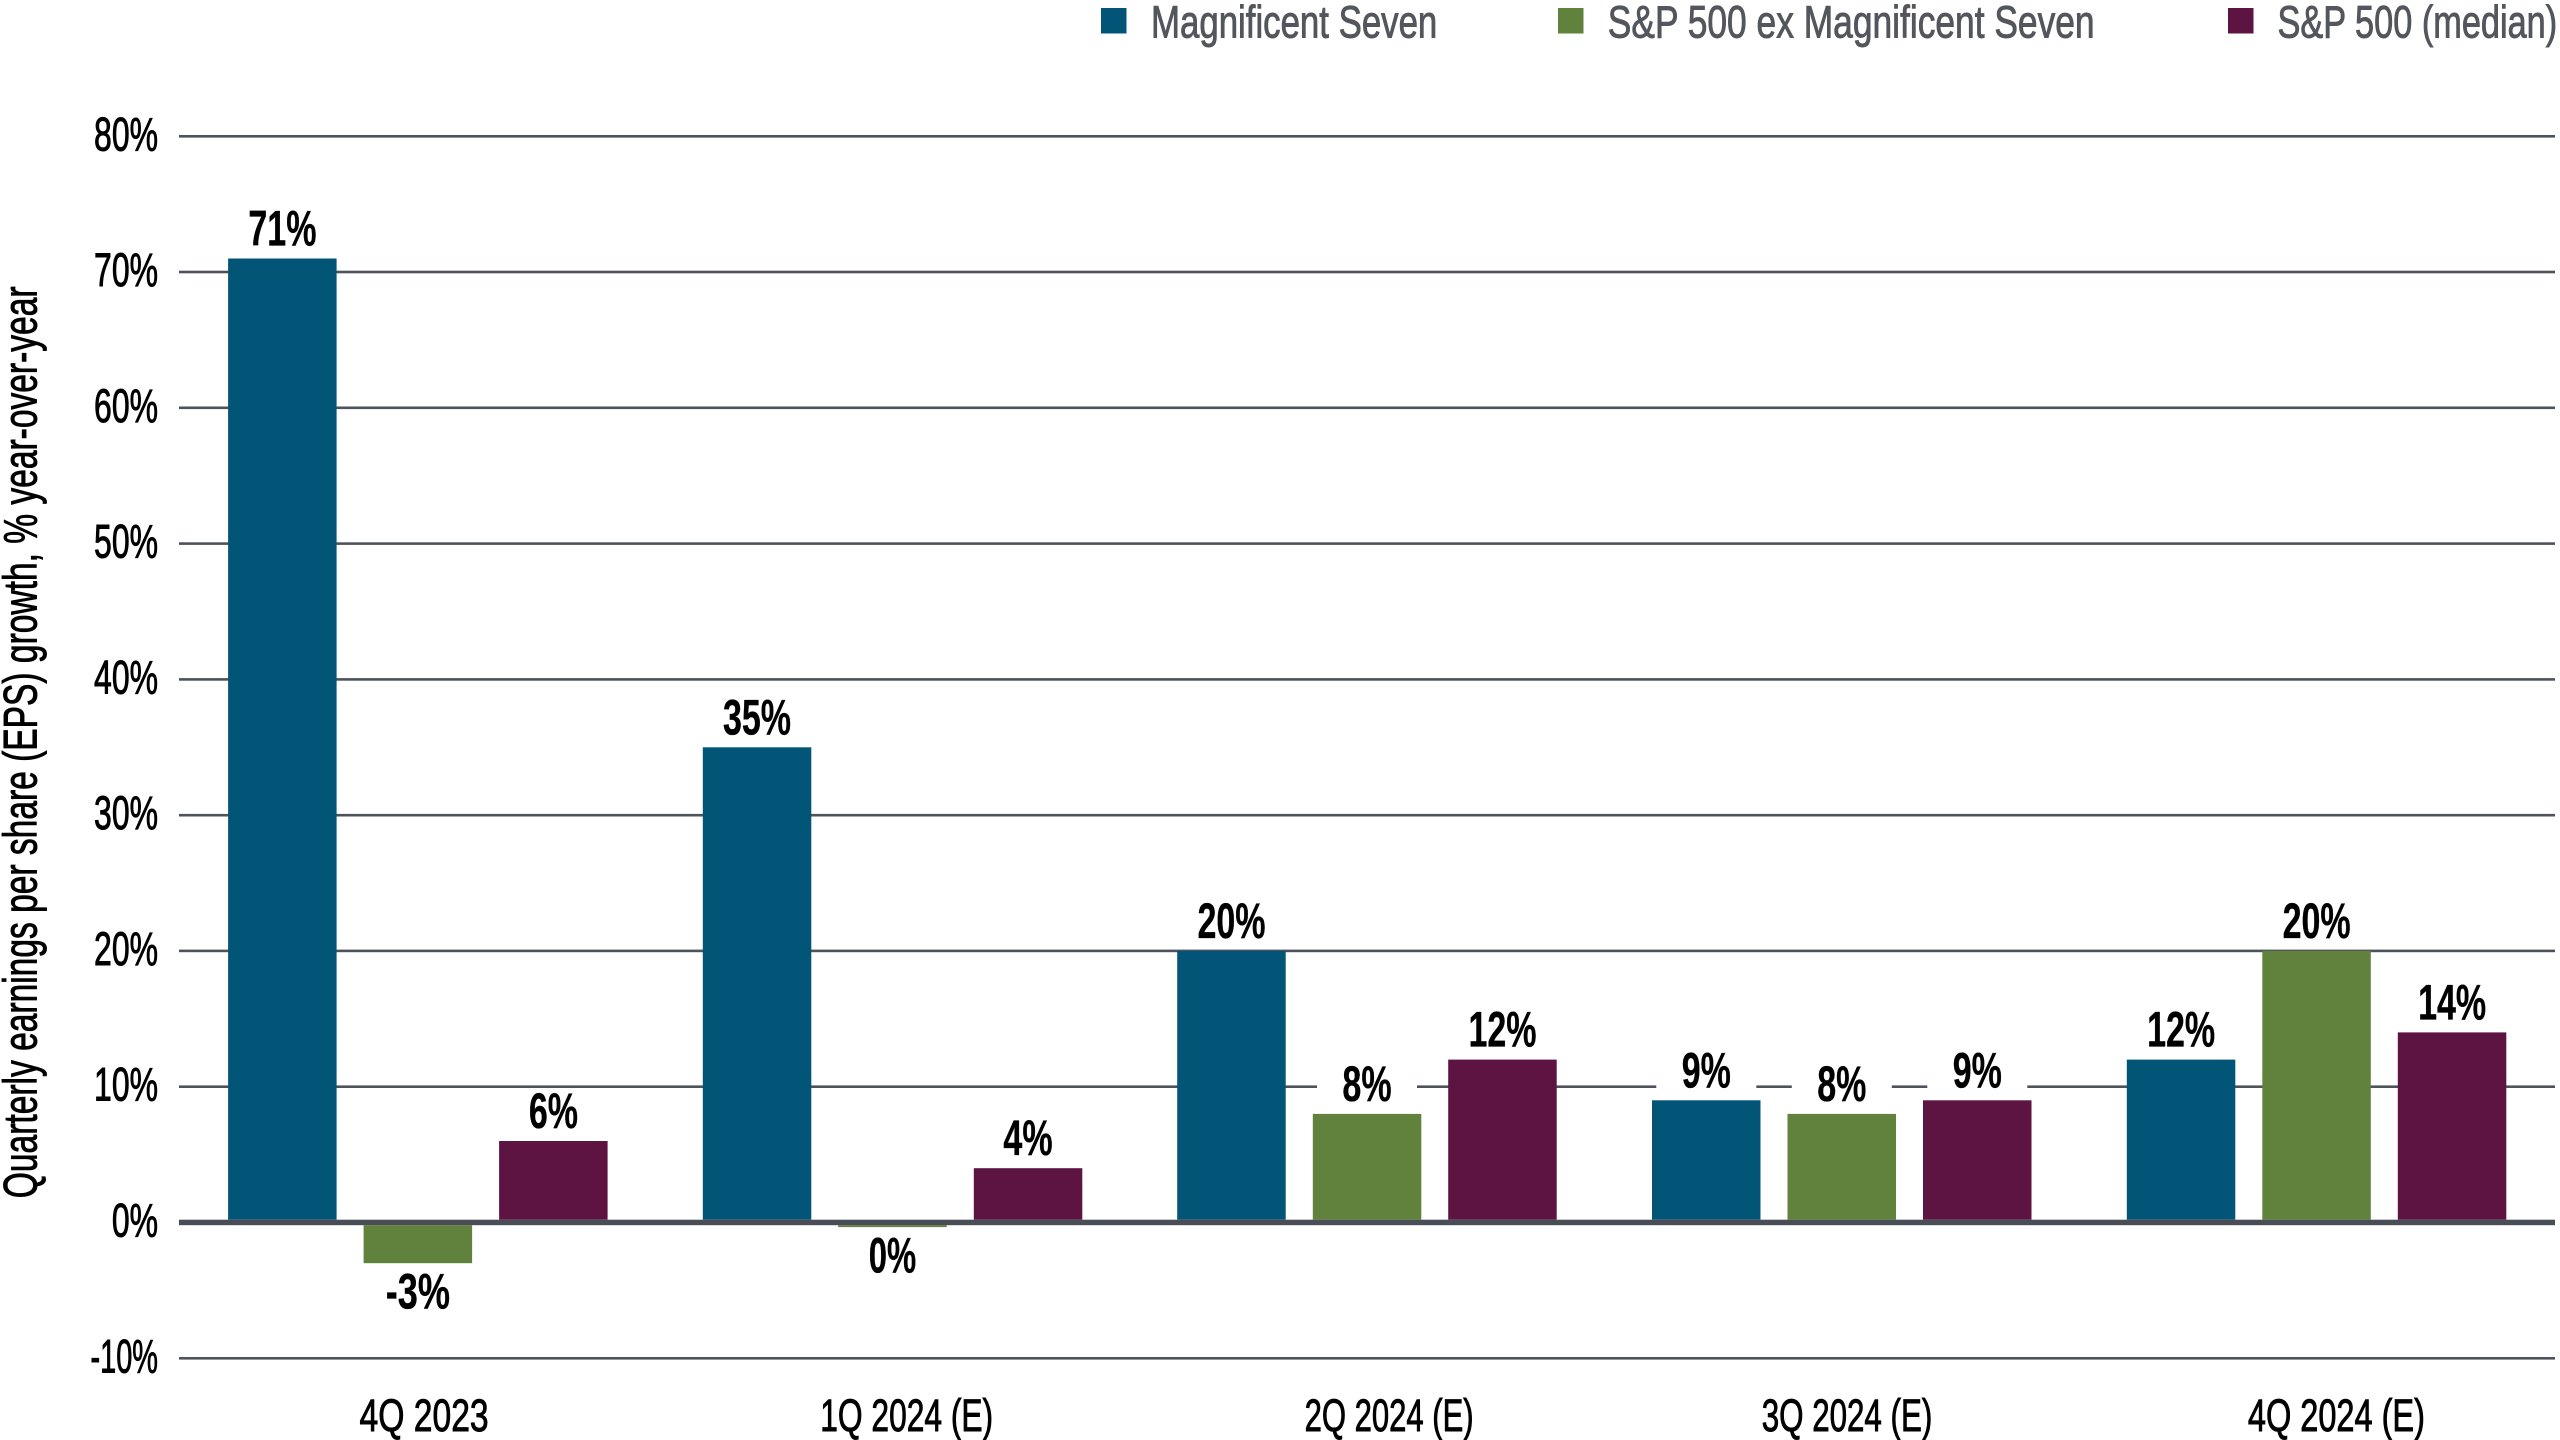  Describe the element at coordinates (1389, 1415) in the screenshot. I see `svg-text: 2Q 2024 (E)` at that location.